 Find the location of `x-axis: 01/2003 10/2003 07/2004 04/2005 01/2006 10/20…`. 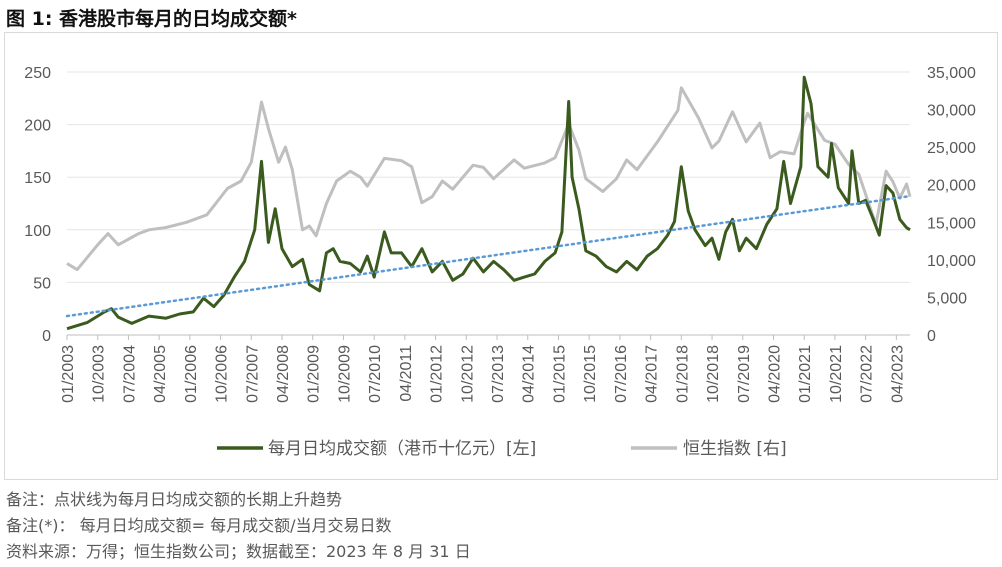

x-axis: 01/2003 10/2003 07/2004 04/2005 01/2006 10/20… is located at coordinates (485, 368).